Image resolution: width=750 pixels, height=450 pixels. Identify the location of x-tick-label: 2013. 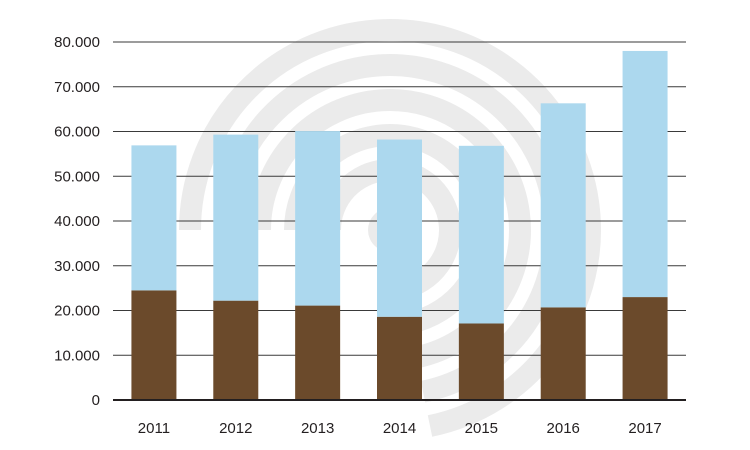
(317, 428).